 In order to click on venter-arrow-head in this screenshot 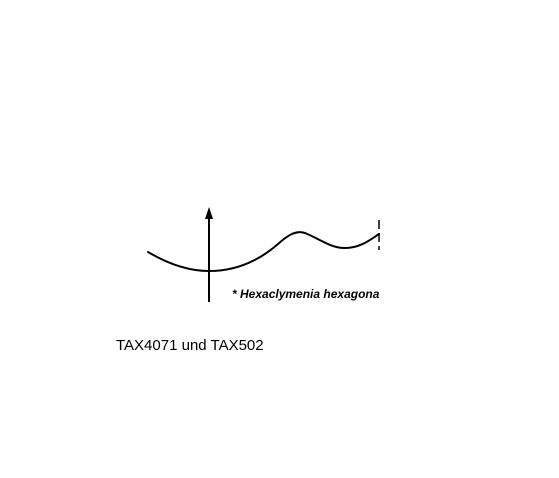, I will do `click(209, 213)`.